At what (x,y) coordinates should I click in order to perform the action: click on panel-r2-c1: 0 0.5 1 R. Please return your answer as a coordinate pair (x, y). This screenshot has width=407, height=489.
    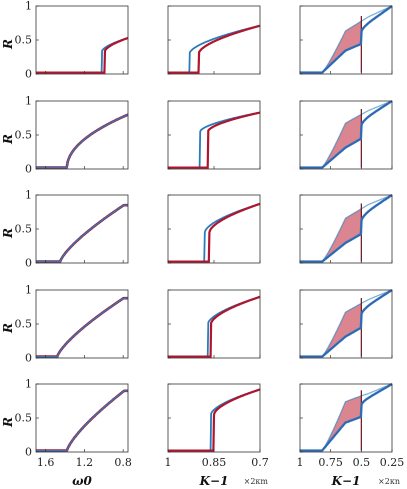
    Looking at the image, I should click on (65, 135).